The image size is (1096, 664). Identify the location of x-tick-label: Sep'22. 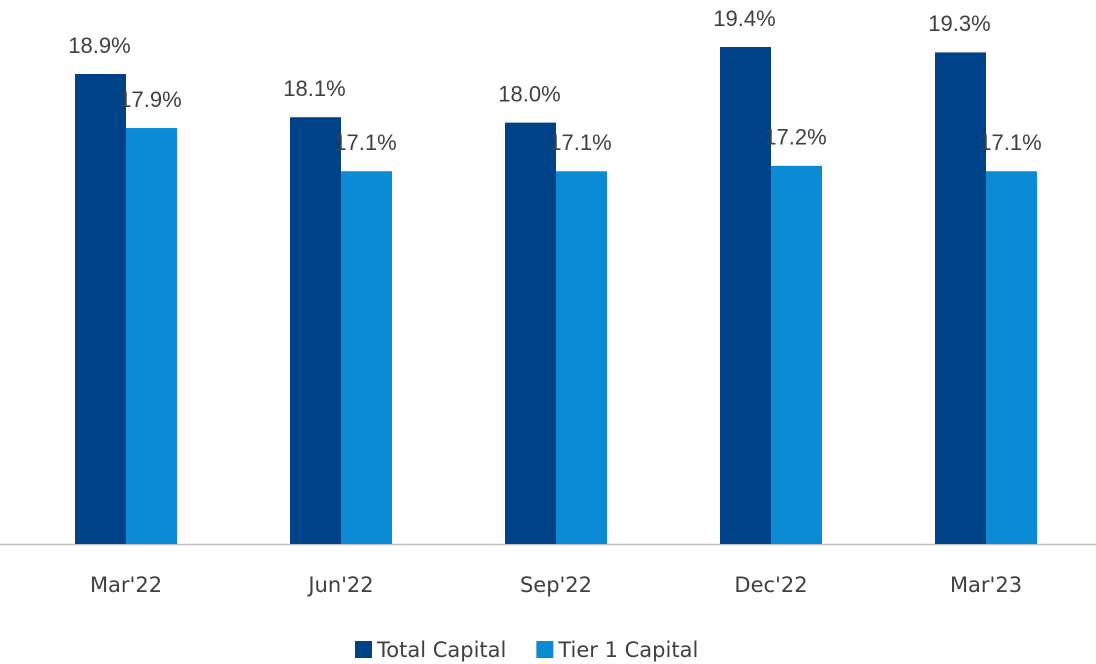
(556, 585).